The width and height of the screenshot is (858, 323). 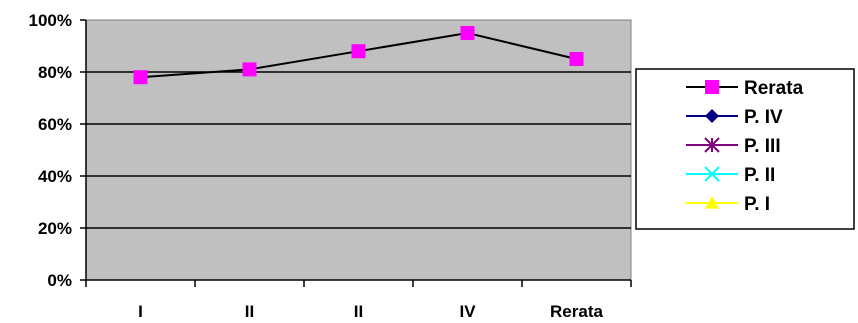 What do you see at coordinates (57, 150) in the screenshot?
I see `y-axis-ticks: 0% 20% 40% 60% 80% 100%` at bounding box center [57, 150].